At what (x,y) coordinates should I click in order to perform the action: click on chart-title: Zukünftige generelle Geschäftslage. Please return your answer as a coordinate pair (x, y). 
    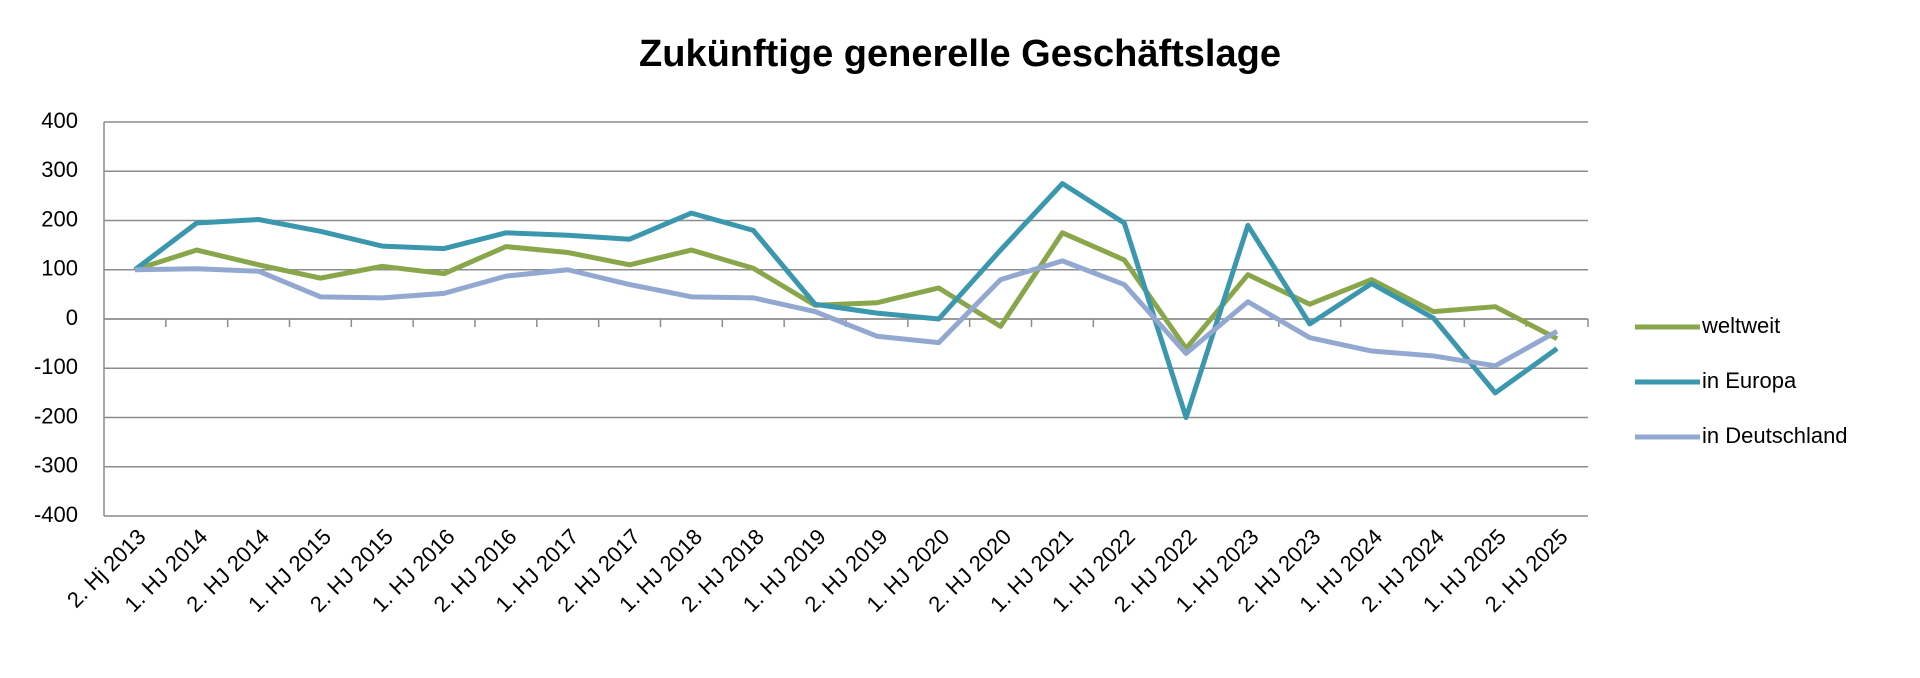
    Looking at the image, I should click on (960, 54).